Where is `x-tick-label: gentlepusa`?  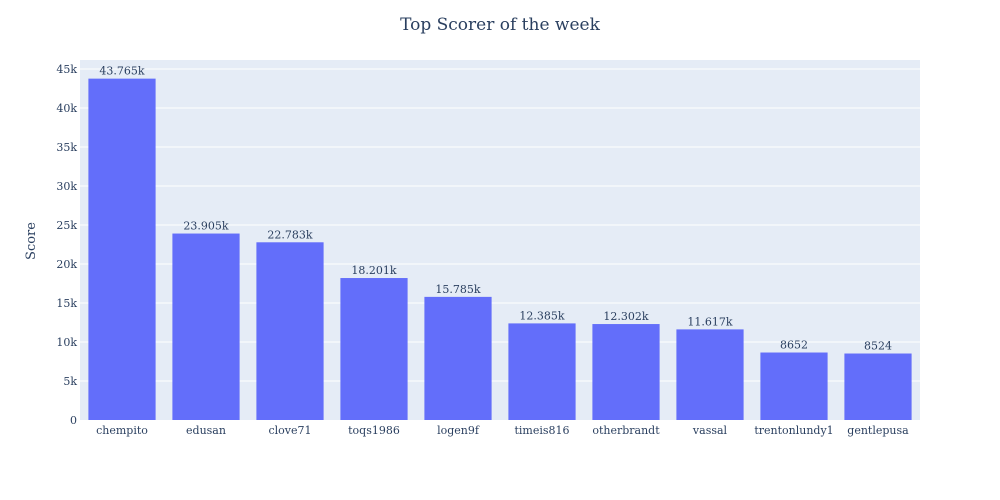 x-tick-label: gentlepusa is located at coordinates (878, 430).